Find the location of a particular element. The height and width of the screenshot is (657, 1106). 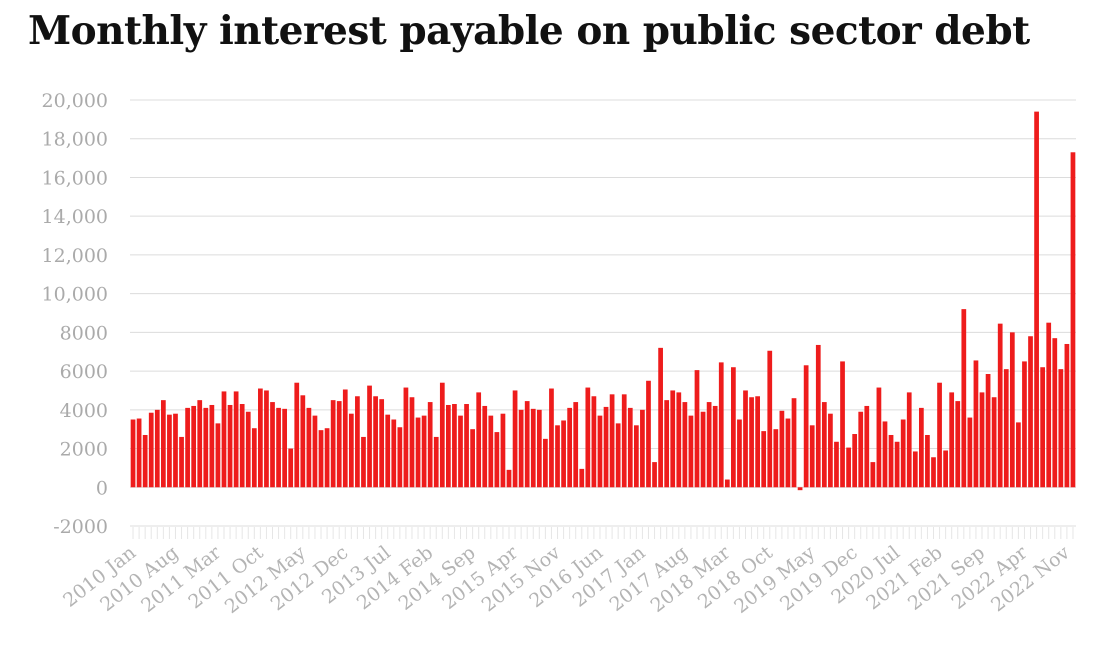

y-tick-label: 10,000 is located at coordinates (75, 295).